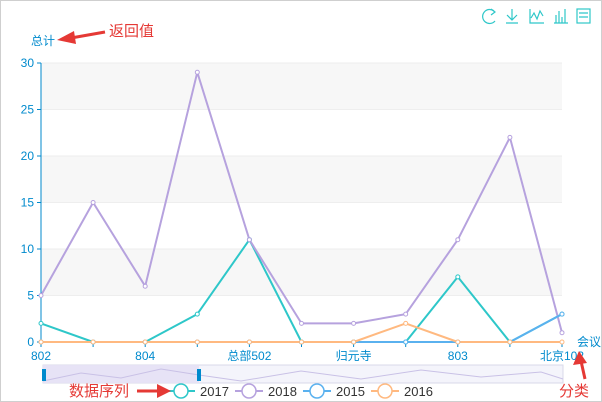  I want to click on legend-item-2016: 2016, so click(402, 391).